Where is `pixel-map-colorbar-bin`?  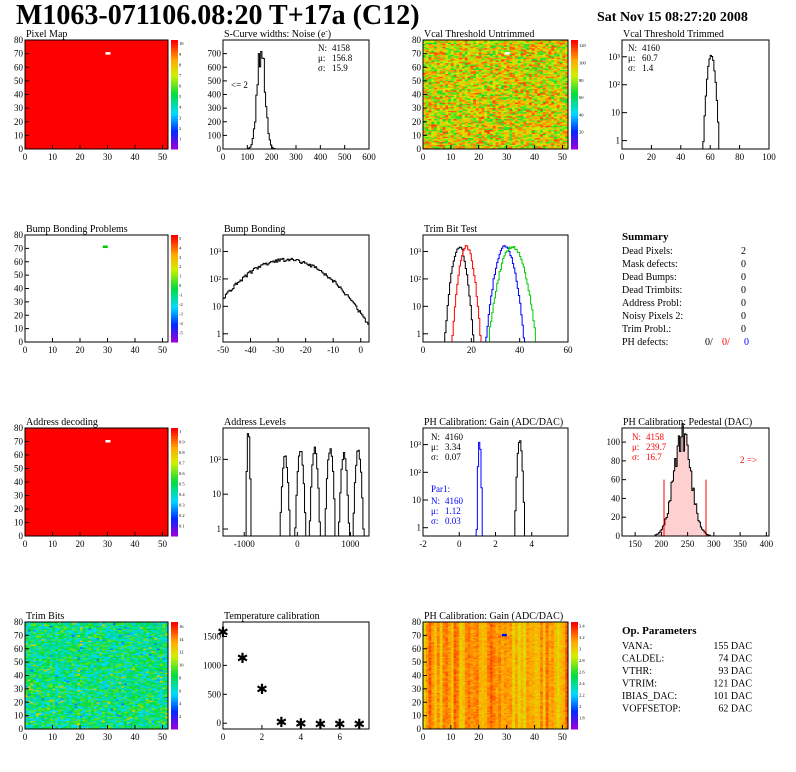
pixel-map-colorbar-bin is located at coordinates (174, 50).